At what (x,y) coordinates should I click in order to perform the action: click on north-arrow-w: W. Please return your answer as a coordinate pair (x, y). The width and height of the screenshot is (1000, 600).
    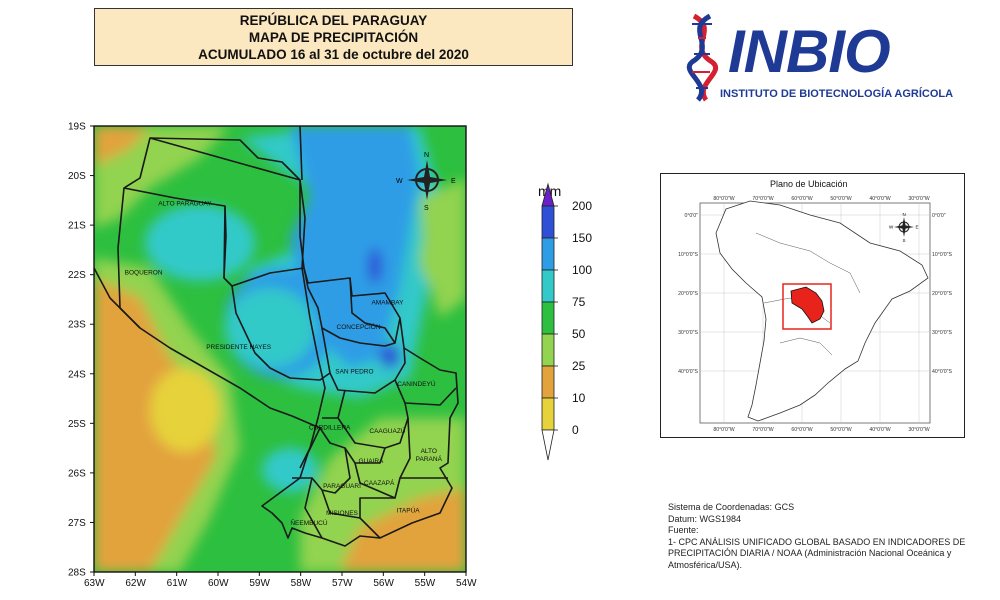
    Looking at the image, I should click on (399, 181).